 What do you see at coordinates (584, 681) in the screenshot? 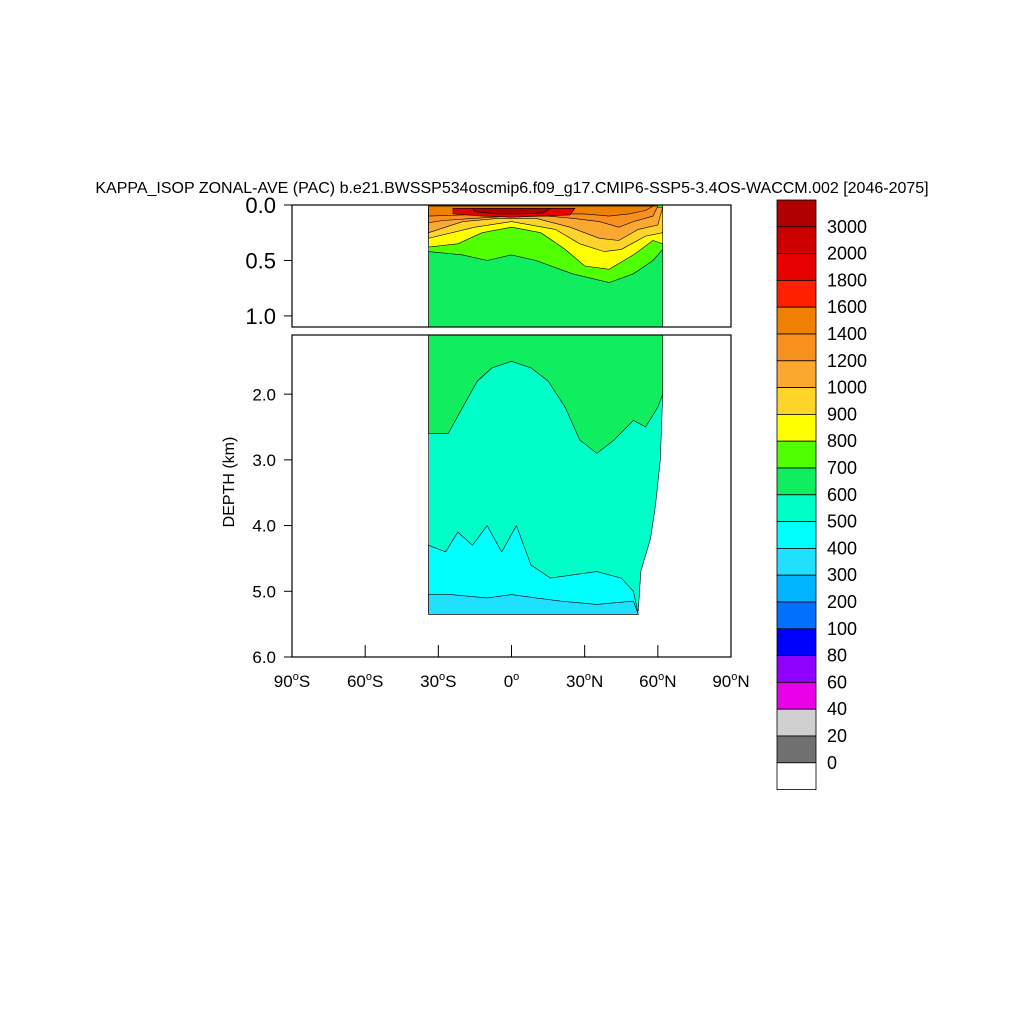
I see `x-tick-label: 30oN` at bounding box center [584, 681].